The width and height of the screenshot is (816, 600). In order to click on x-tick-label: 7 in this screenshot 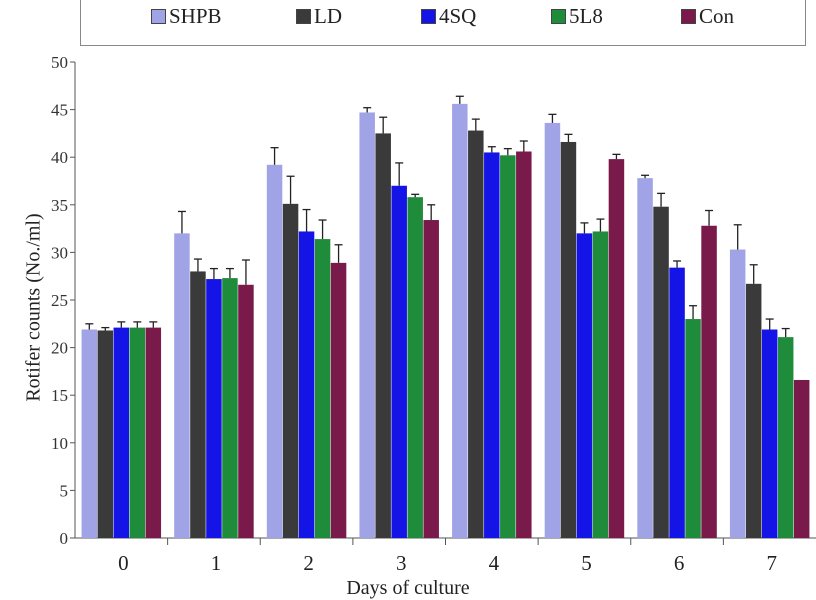, I will do `click(771, 563)`.